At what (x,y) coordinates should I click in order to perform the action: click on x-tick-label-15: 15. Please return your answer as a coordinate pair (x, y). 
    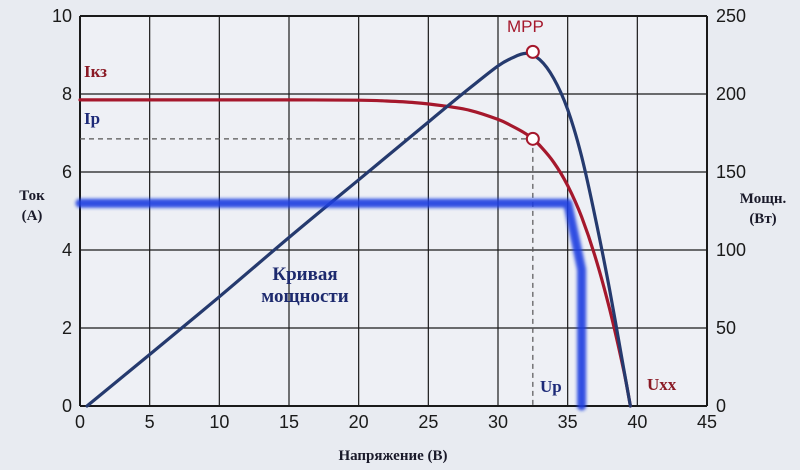
    Looking at the image, I should click on (289, 422).